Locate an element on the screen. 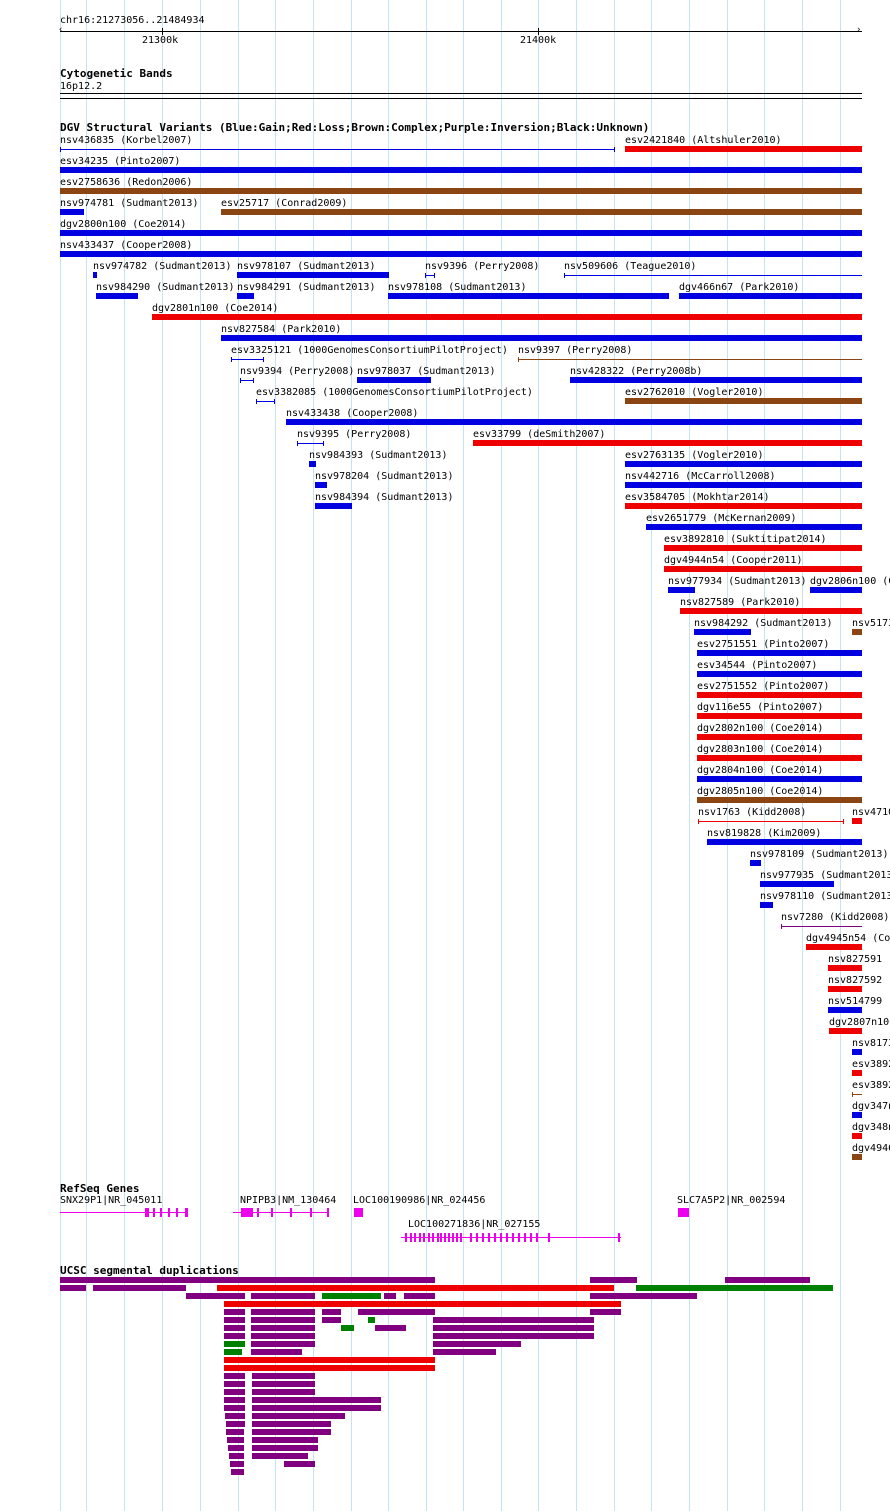 The width and height of the screenshot is (890, 1511). dgv-variant-label: esv2763135 (Vogler2010) is located at coordinates (694, 455).